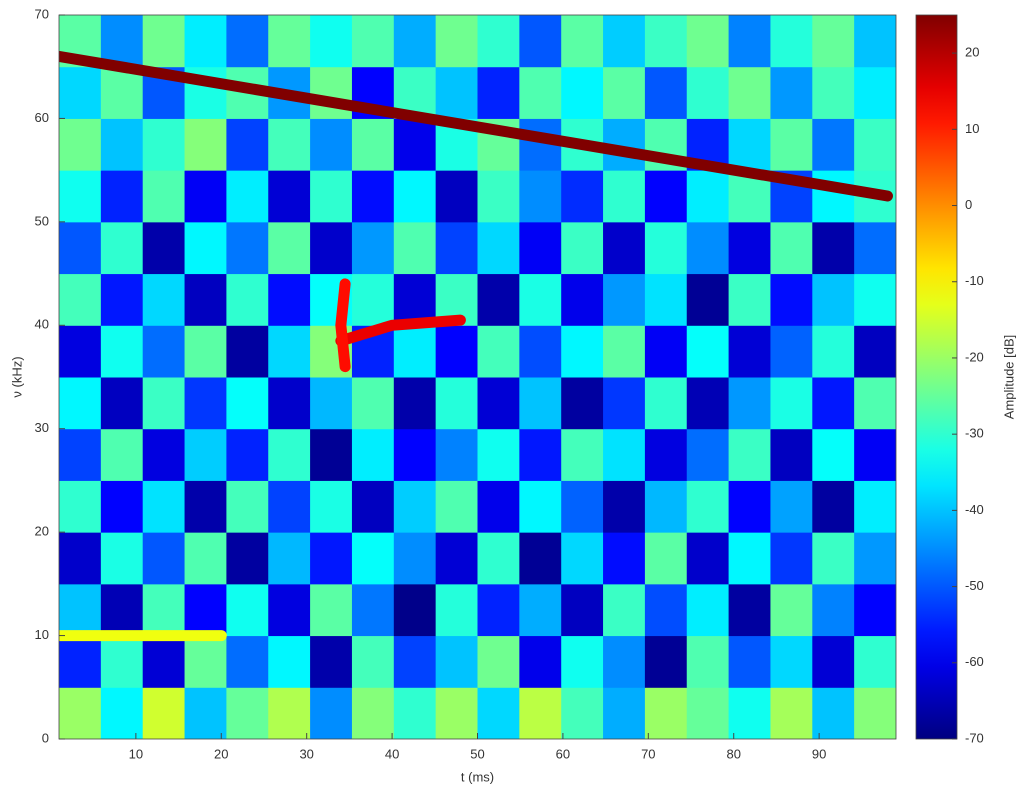 The width and height of the screenshot is (1024, 799). Describe the element at coordinates (42, 220) in the screenshot. I see `y-tick-label: 50` at that location.